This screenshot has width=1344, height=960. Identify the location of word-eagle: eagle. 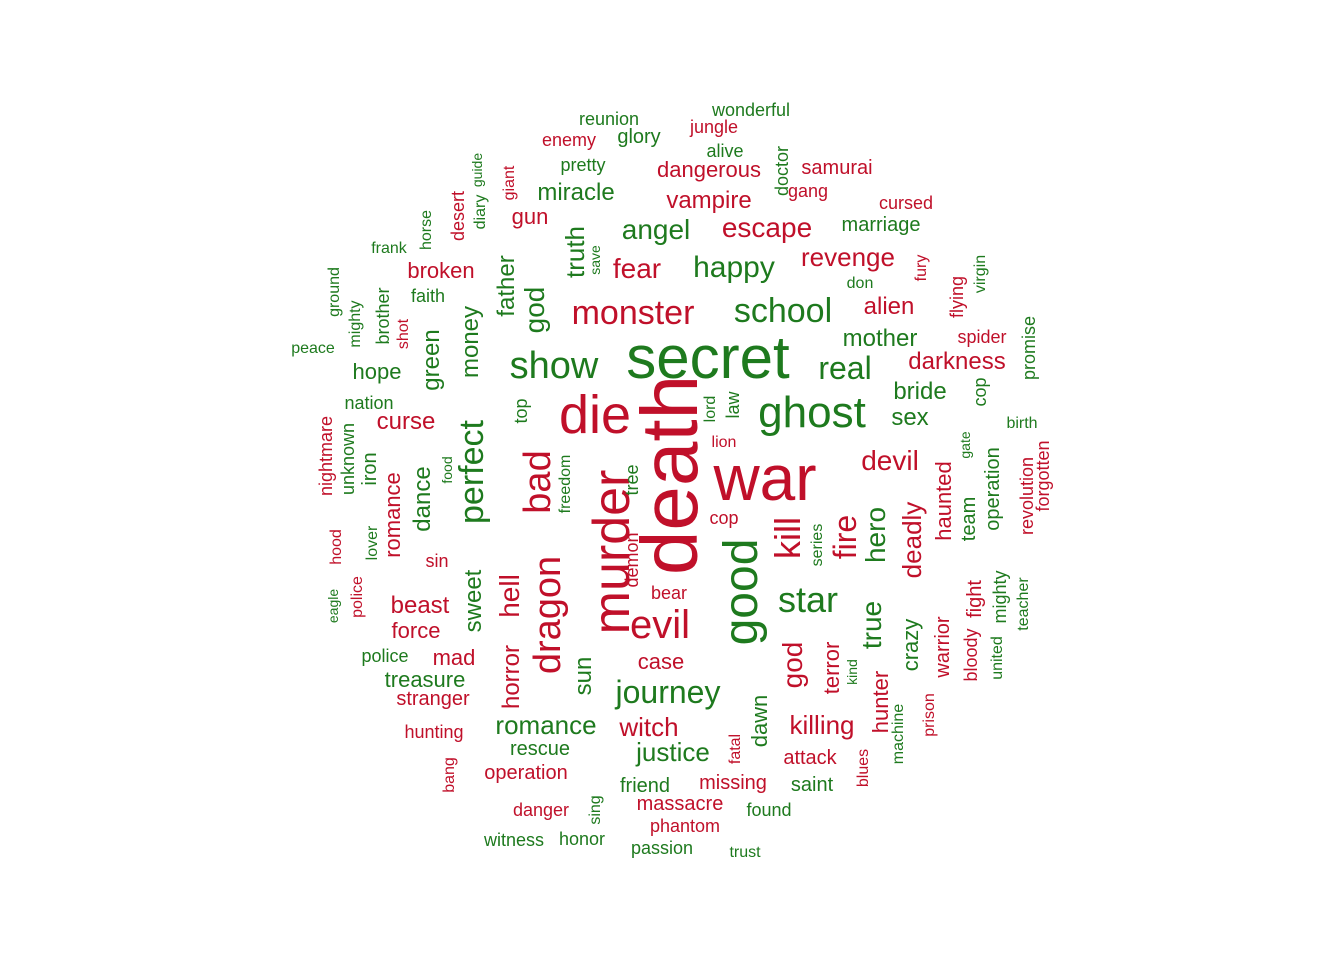
(333, 606).